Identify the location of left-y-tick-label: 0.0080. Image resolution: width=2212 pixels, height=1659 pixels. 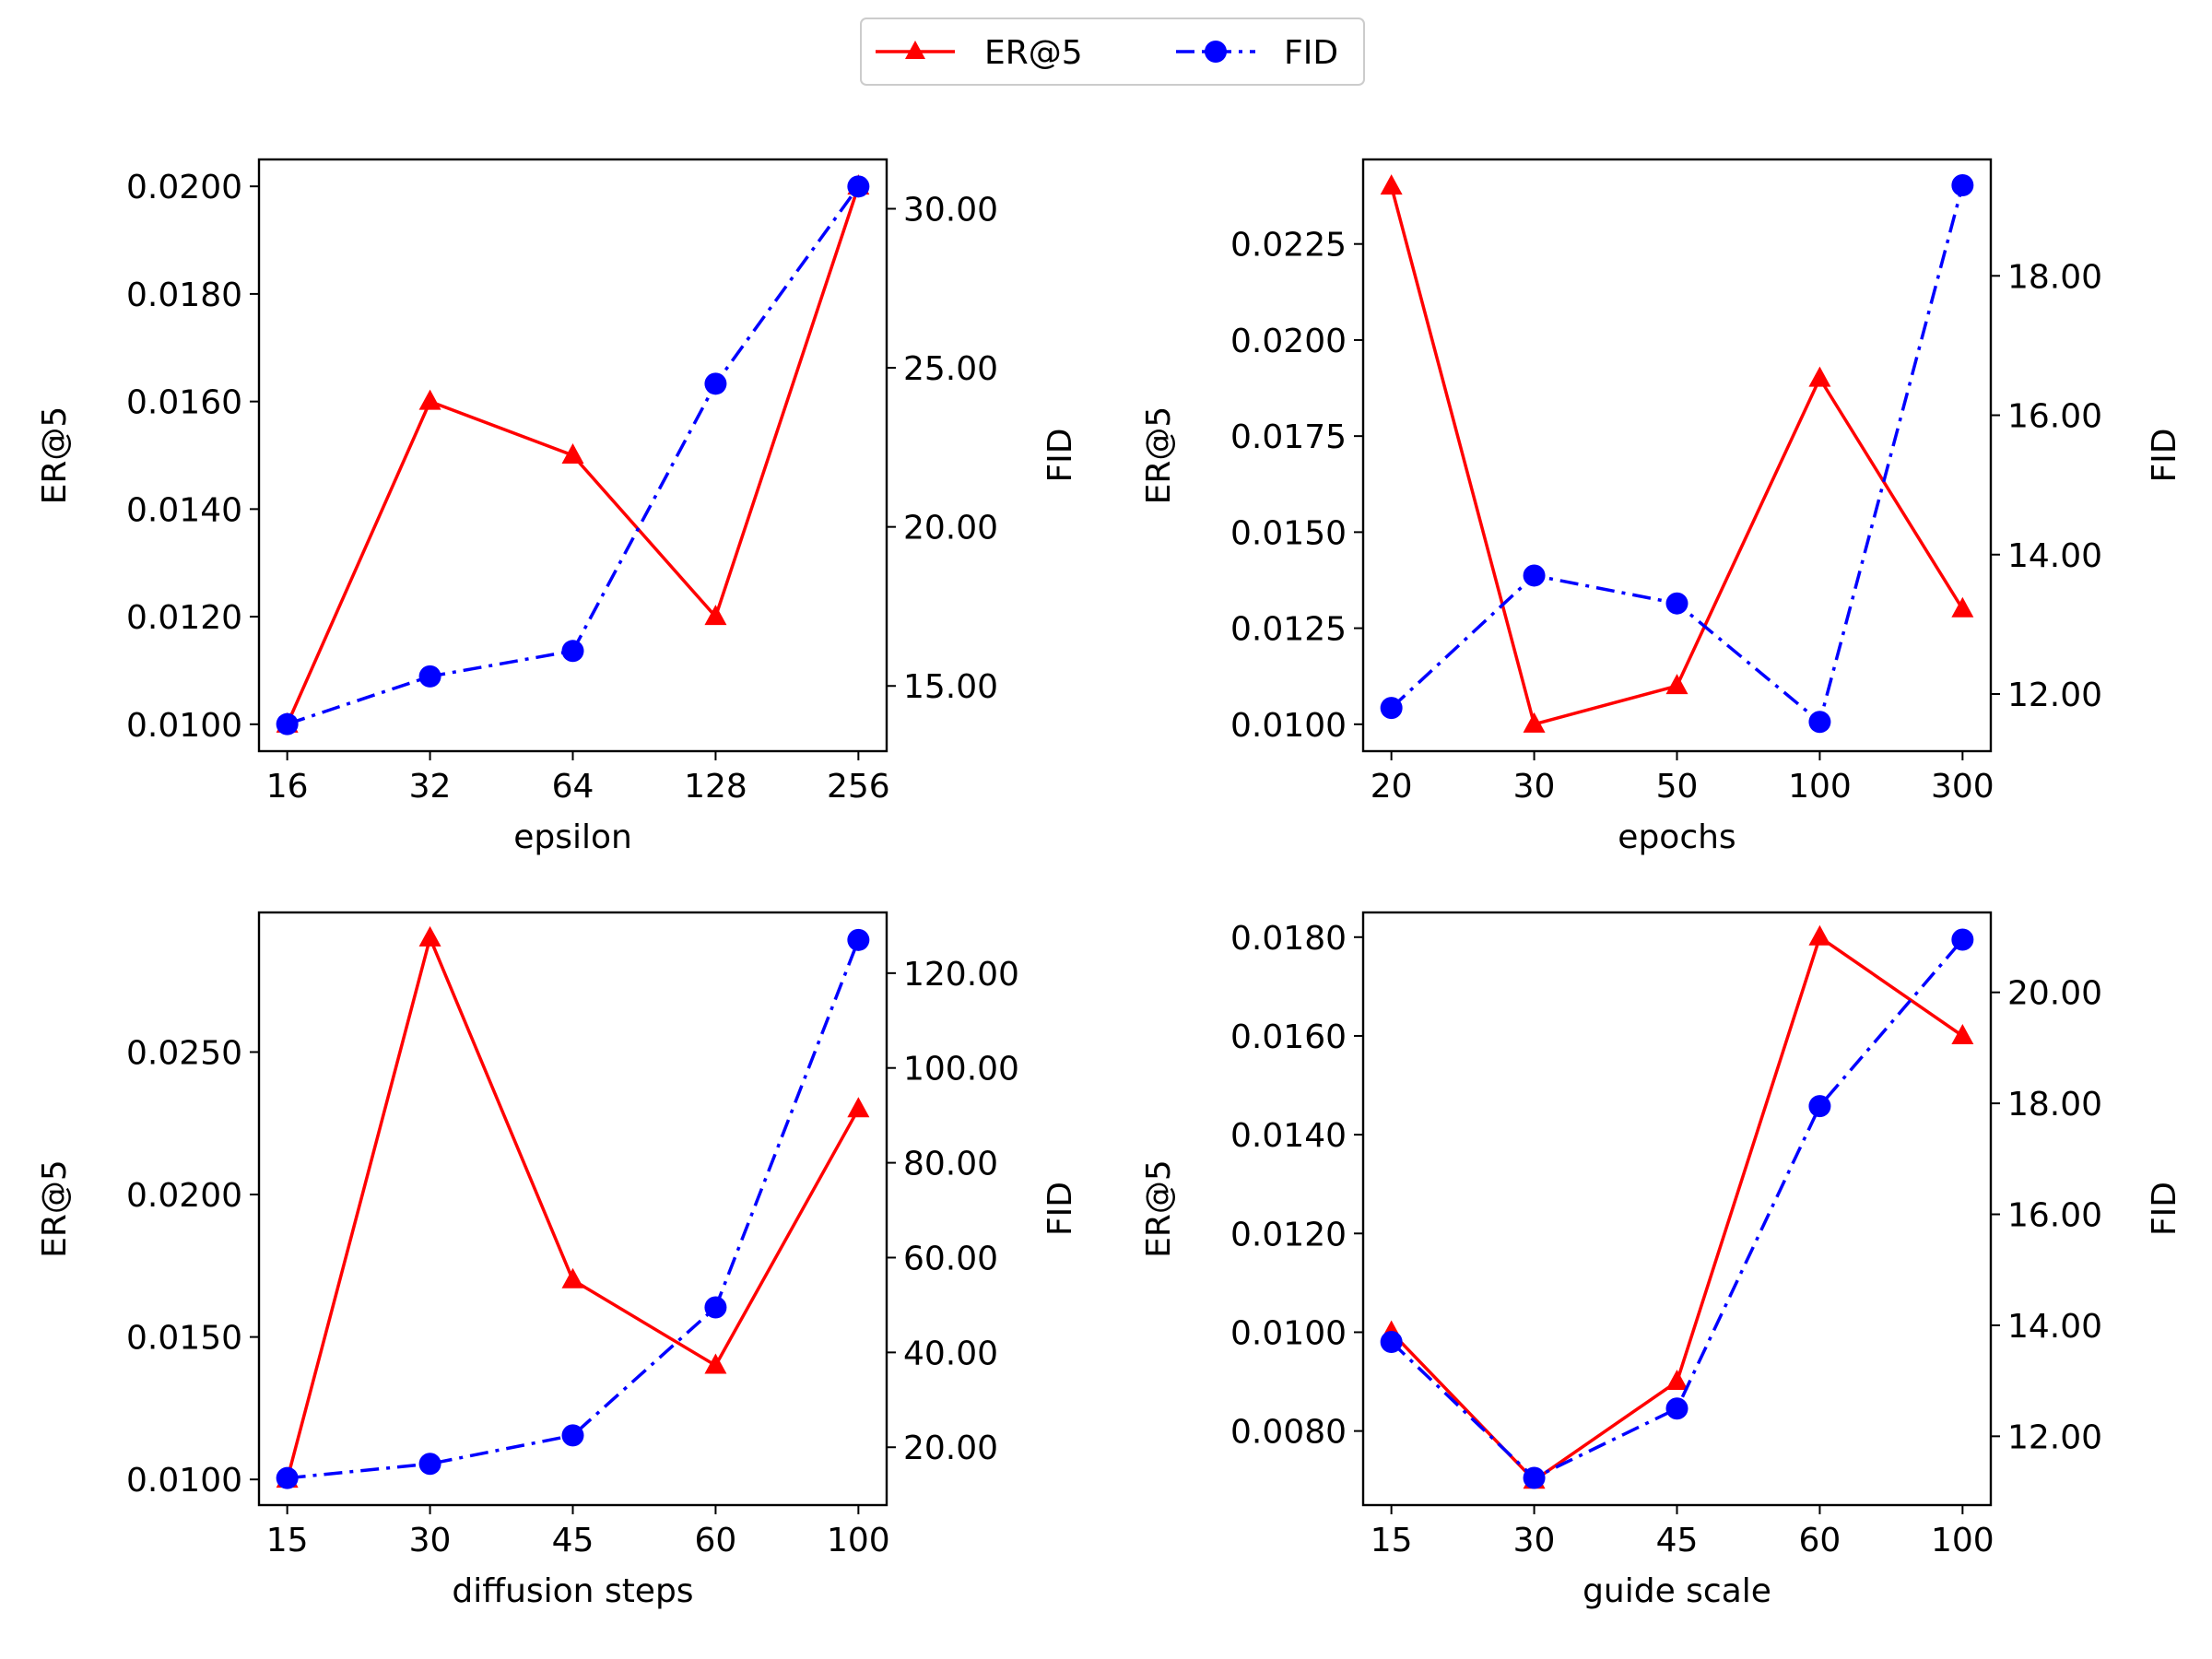
(1288, 1433).